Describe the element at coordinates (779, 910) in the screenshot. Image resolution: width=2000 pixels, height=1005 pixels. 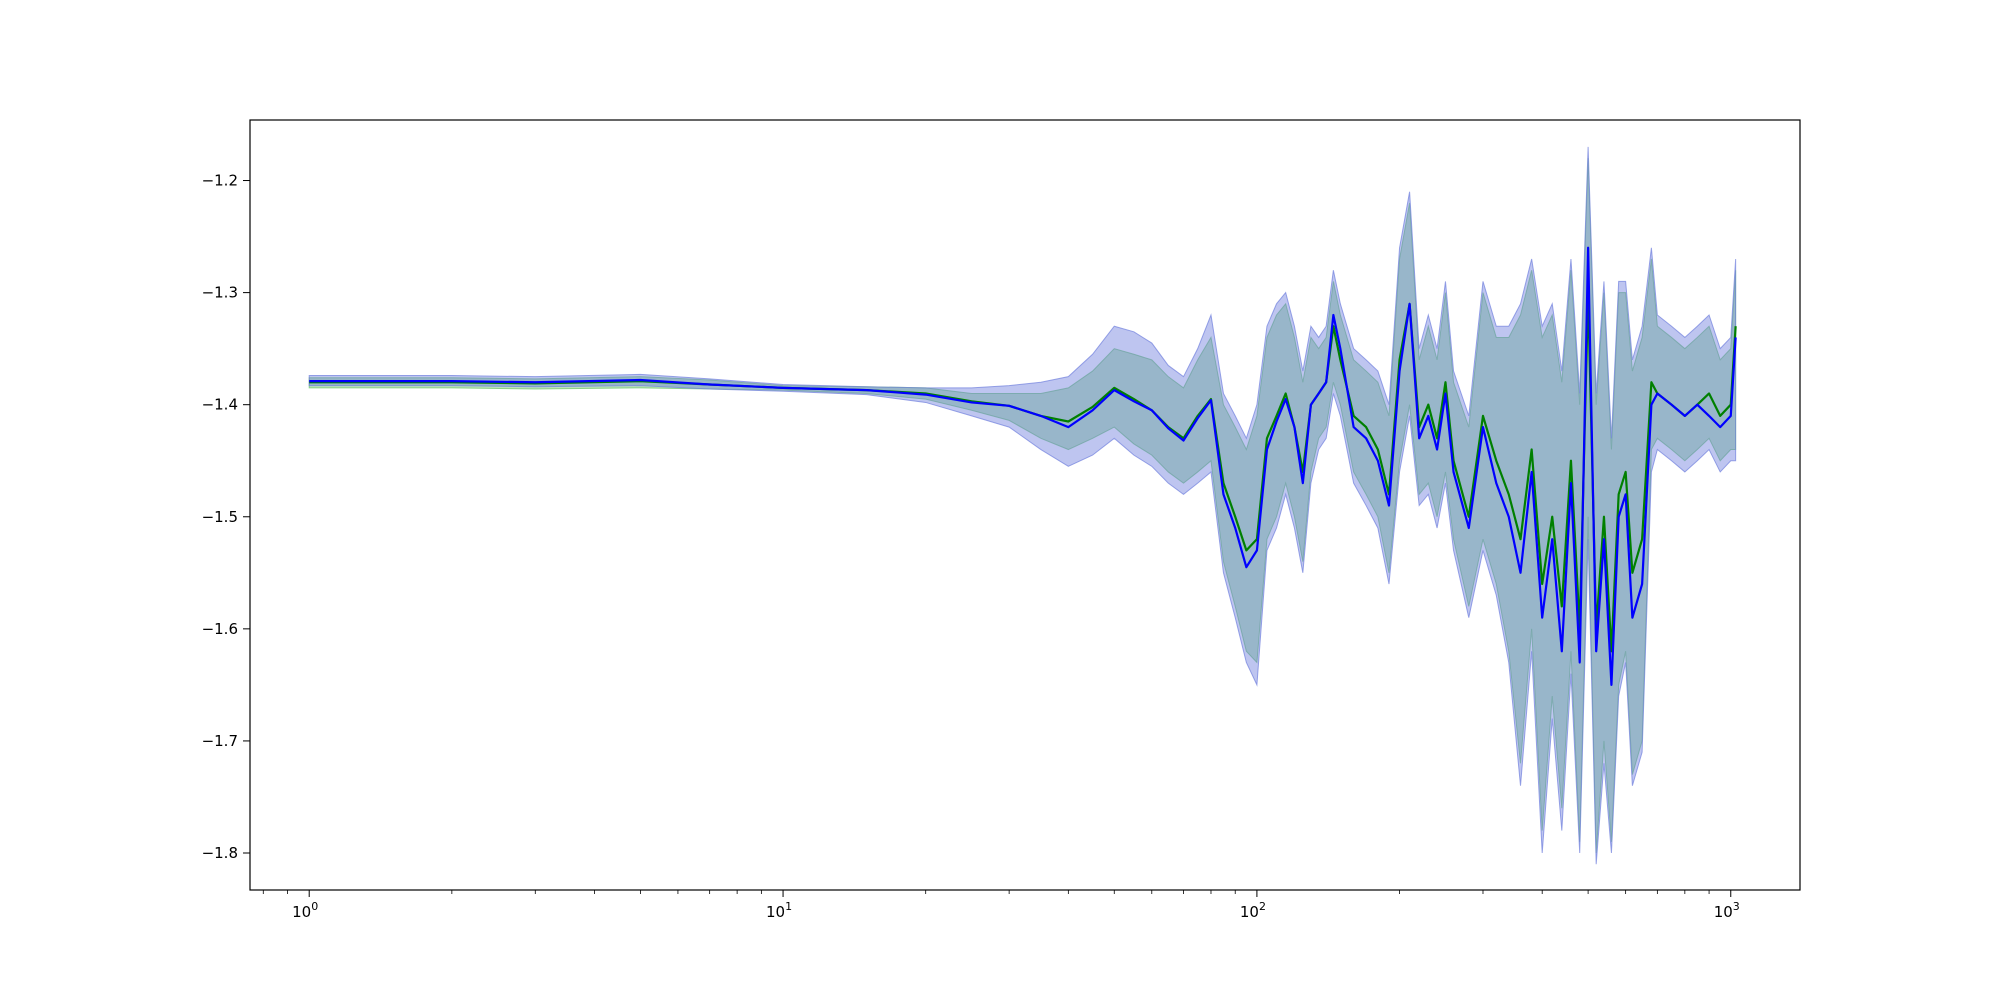
I see `x-tick-label: 10¹` at that location.